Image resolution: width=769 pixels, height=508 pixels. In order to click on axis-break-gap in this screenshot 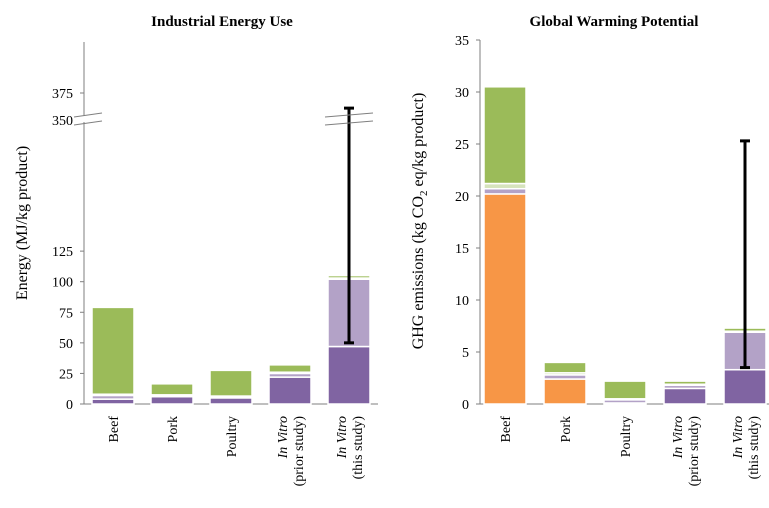, I will do `click(85, 119)`.